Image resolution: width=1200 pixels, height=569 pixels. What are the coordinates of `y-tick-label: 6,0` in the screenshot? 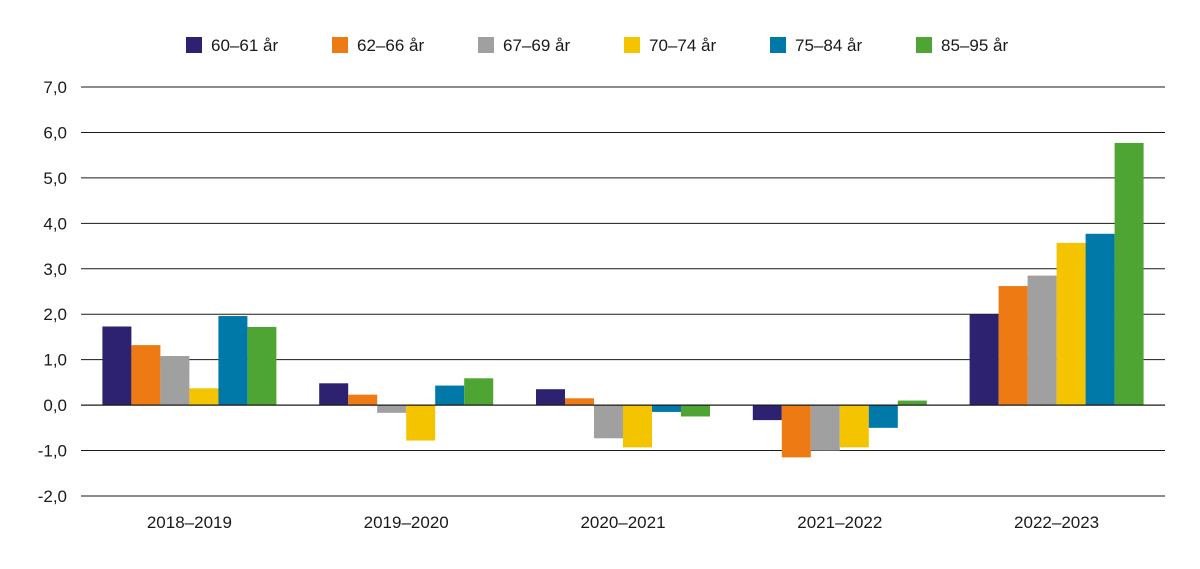 It's located at (55, 132).